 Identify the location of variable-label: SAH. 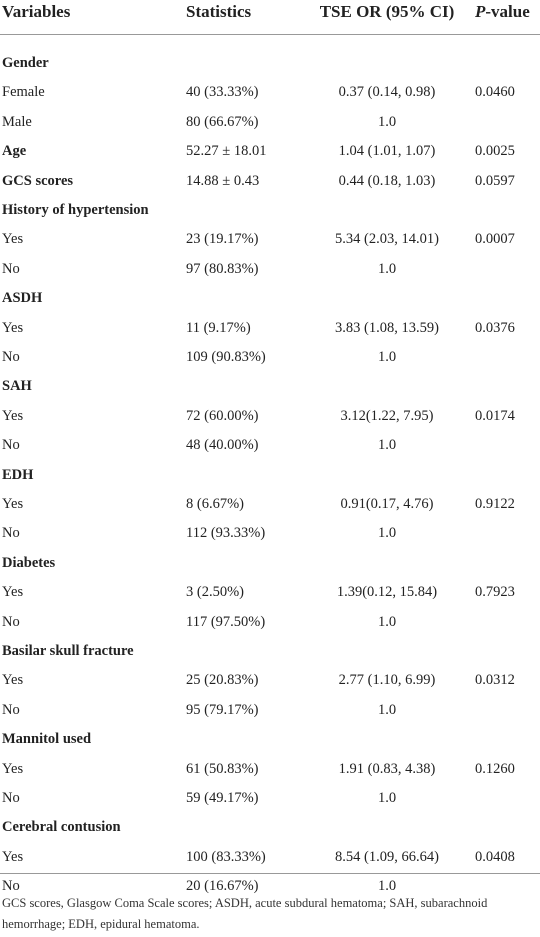
(17, 386).